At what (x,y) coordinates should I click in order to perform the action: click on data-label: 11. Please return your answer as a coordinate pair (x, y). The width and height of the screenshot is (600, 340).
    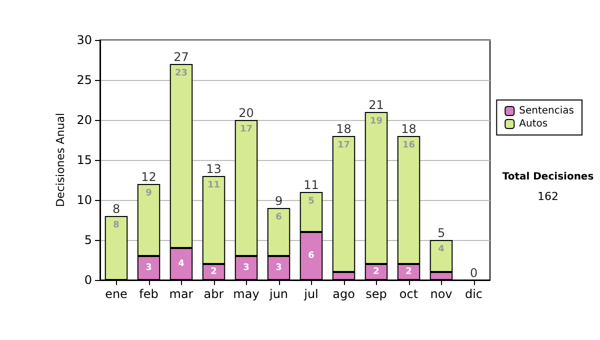
    Looking at the image, I should click on (213, 185).